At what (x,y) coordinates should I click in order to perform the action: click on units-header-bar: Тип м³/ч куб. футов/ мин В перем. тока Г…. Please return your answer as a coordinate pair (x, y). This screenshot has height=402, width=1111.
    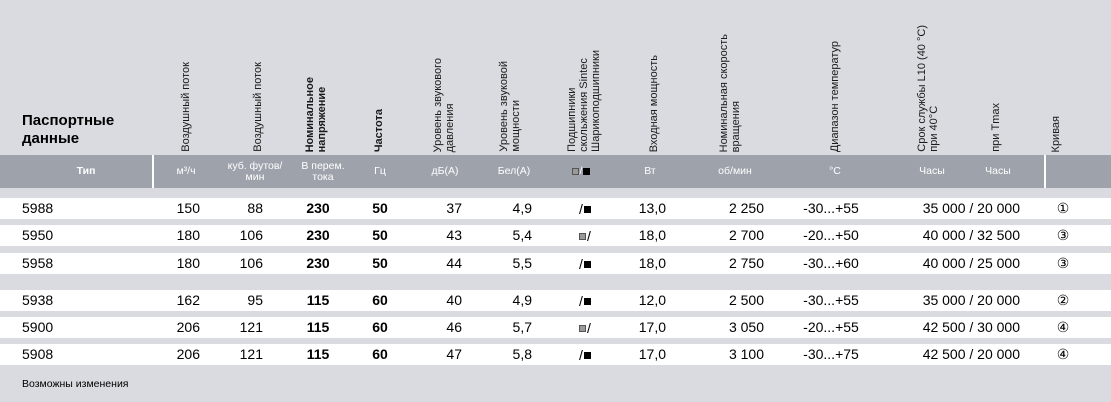
    Looking at the image, I should click on (555, 171).